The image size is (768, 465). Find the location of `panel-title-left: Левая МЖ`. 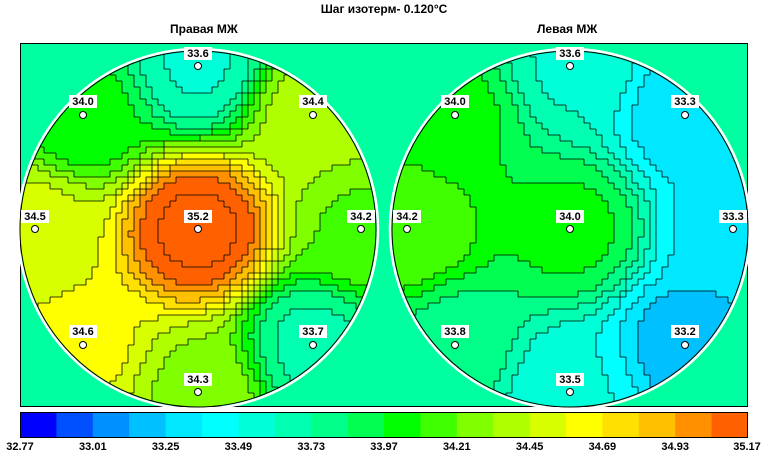

panel-title-left: Левая МЖ is located at coordinates (567, 29).